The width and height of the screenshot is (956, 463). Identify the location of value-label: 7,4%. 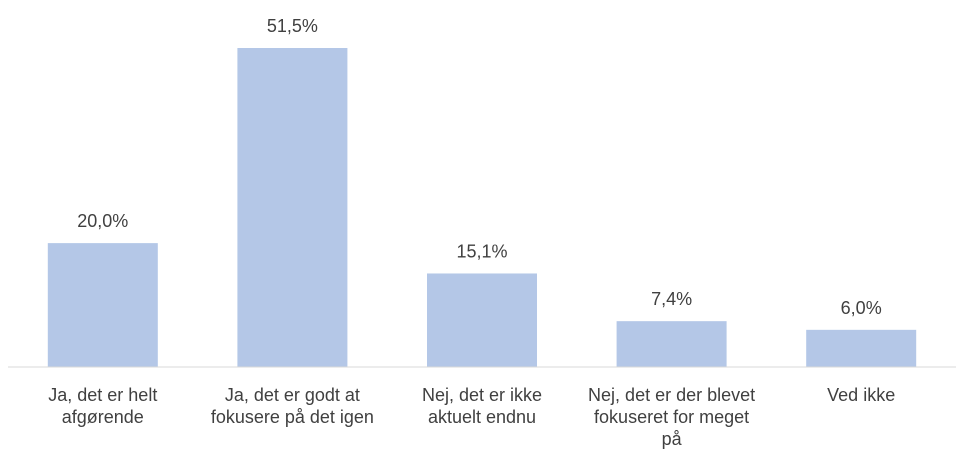
(671, 299).